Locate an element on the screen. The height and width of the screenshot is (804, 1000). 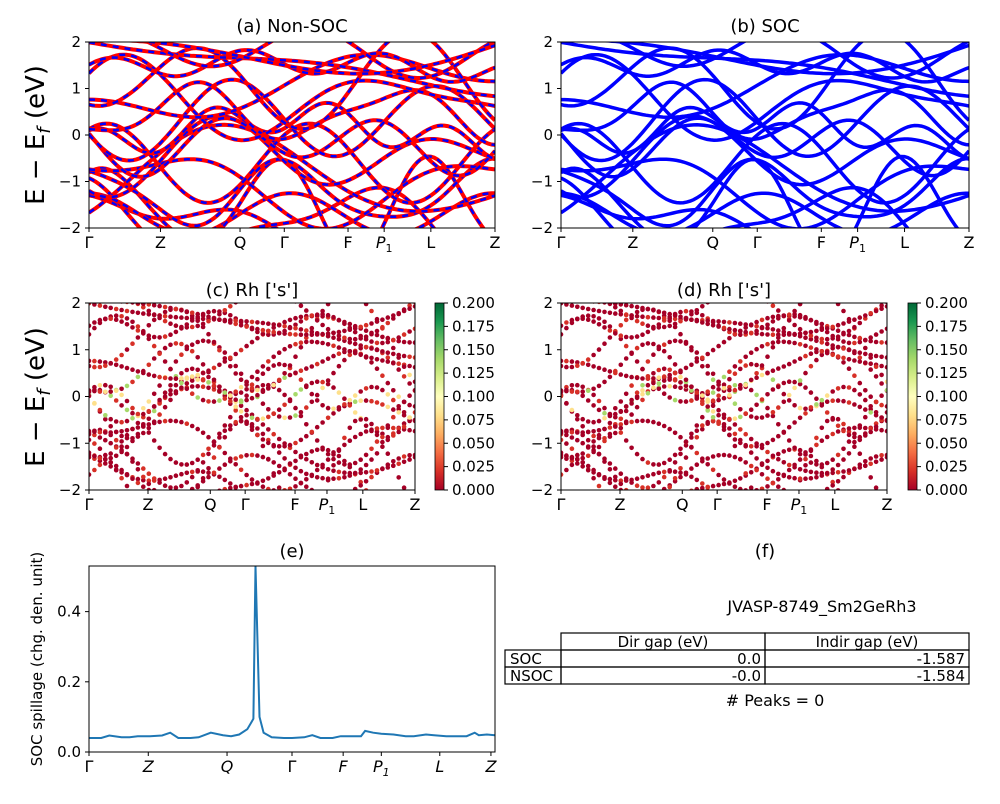
table-row-soc-indir: -1.587 is located at coordinates (941, 659).